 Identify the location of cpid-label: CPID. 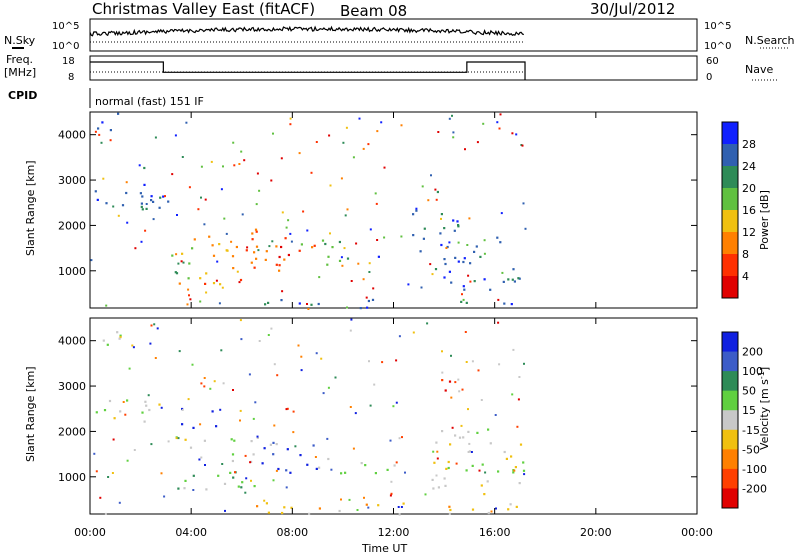
(22, 95).